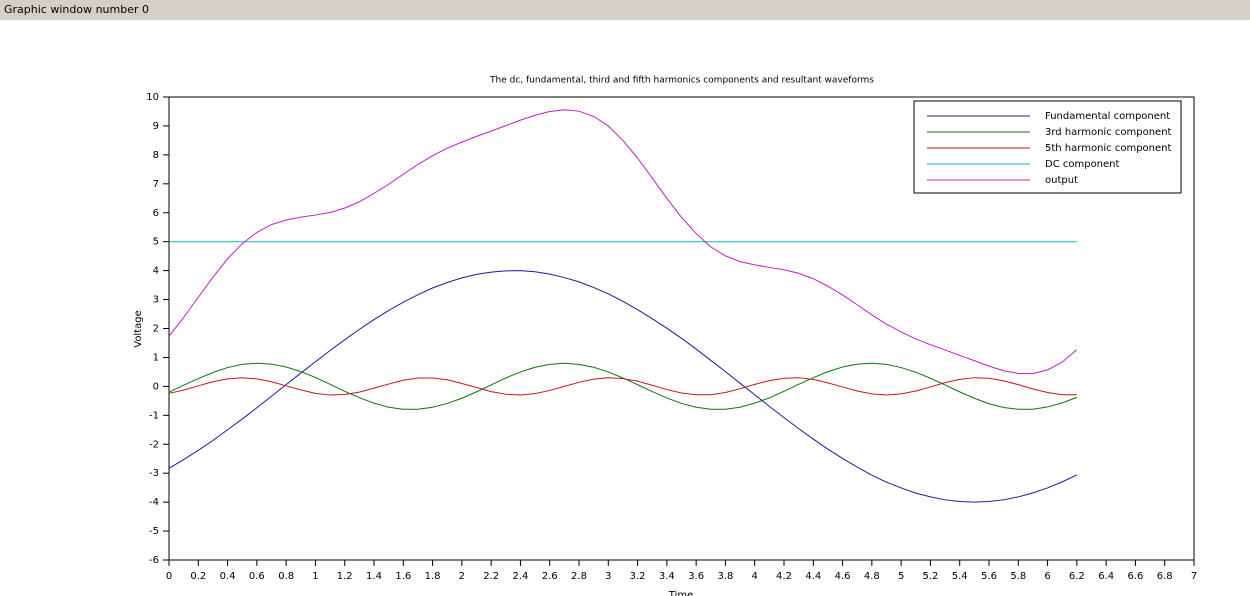  Describe the element at coordinates (154, 444) in the screenshot. I see `y-tick-label: -2` at that location.